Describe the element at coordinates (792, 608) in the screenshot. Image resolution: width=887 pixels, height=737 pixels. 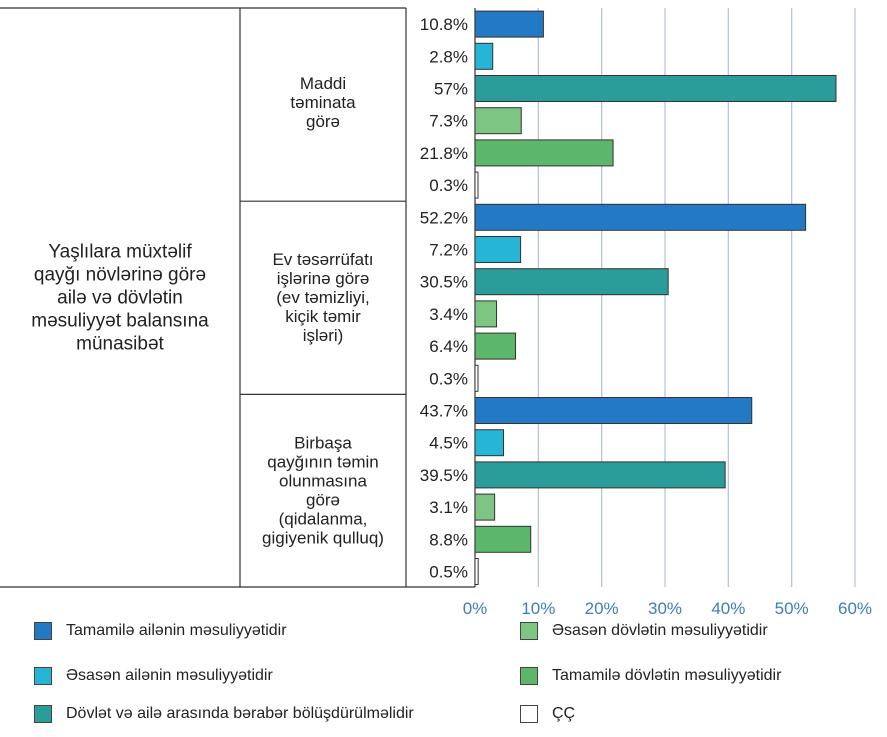
I see `x-tick-label: 50%` at that location.